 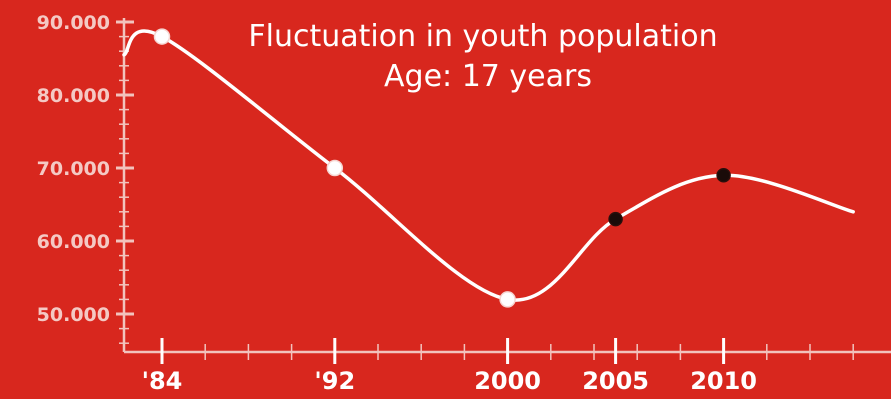 I want to click on y-tick-label: 80.000, so click(x=73, y=96).